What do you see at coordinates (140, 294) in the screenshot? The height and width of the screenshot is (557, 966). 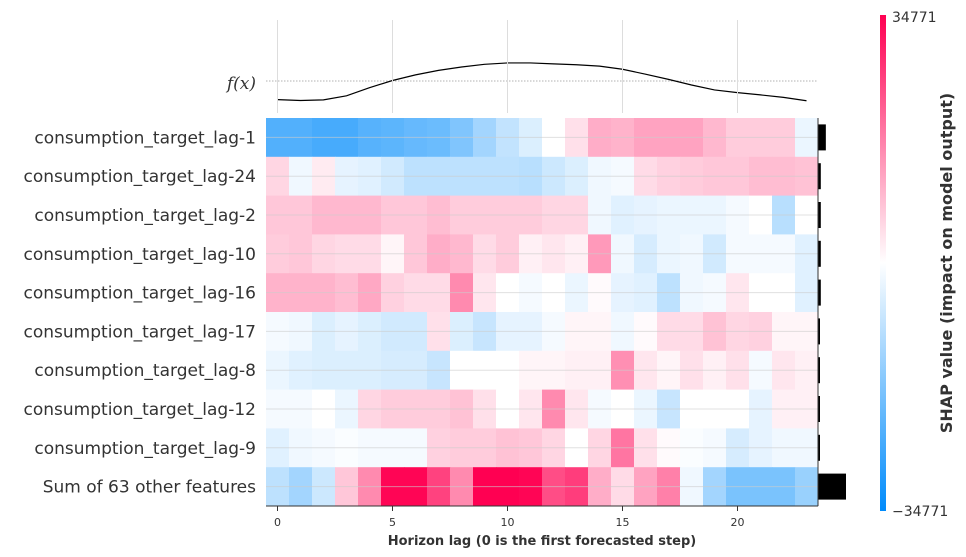 I see `feature-label: consumption_target_lag-16` at bounding box center [140, 294].